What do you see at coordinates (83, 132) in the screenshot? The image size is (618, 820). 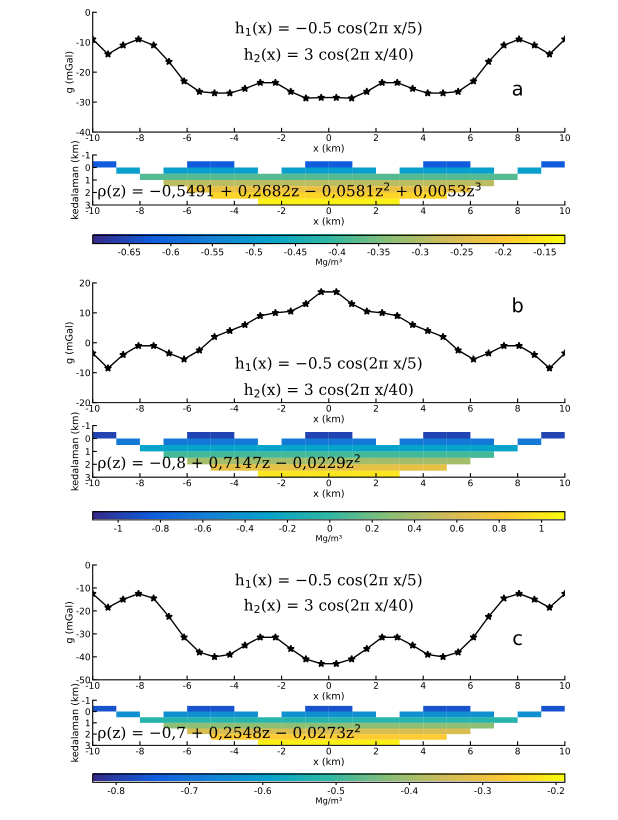 I see `y-tick-label: -40` at bounding box center [83, 132].